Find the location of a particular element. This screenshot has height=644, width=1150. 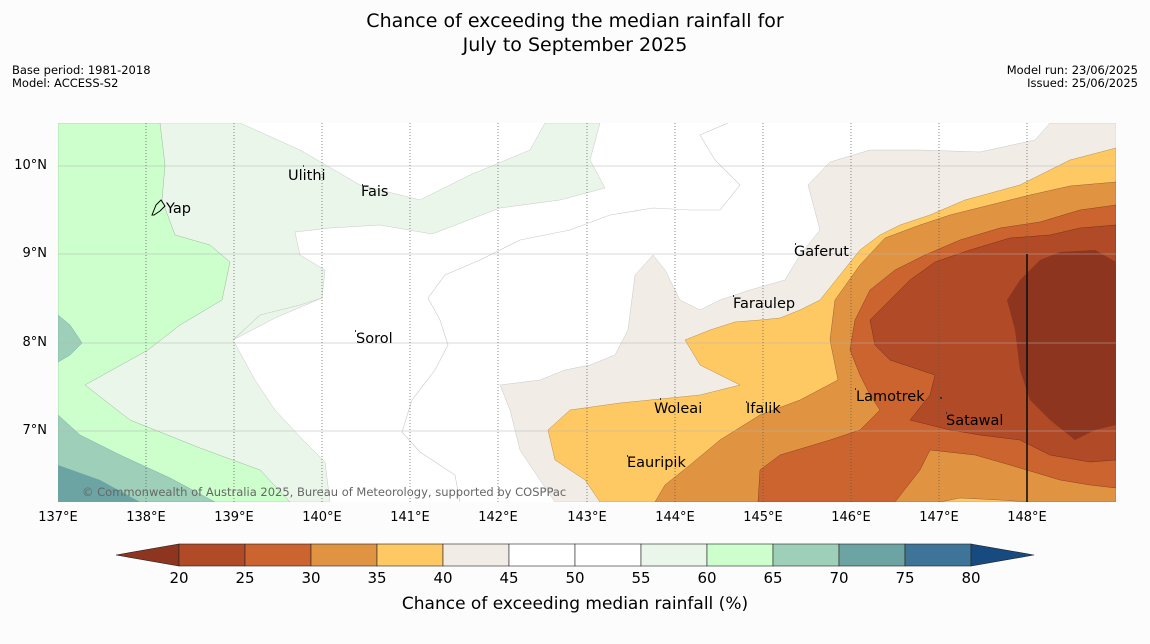

place-label-fais: Fais is located at coordinates (374, 192).